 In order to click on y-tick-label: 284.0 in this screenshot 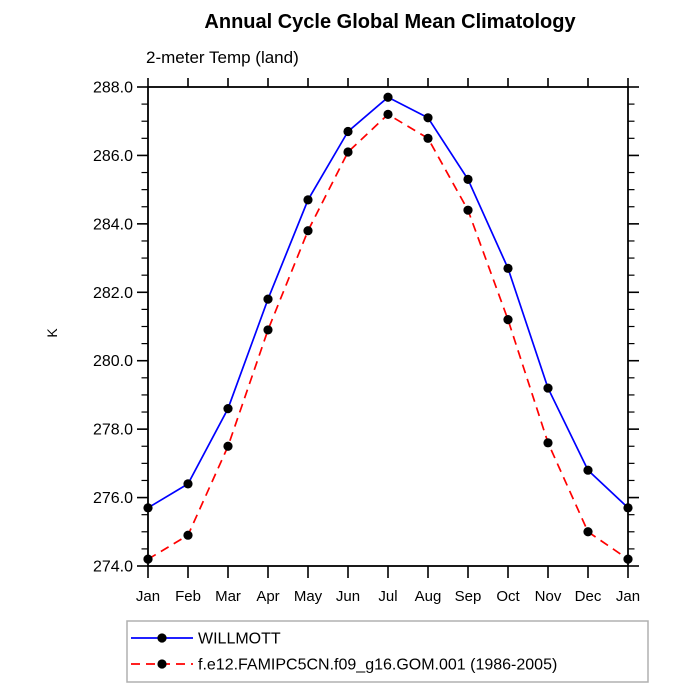, I will do `click(113, 224)`.